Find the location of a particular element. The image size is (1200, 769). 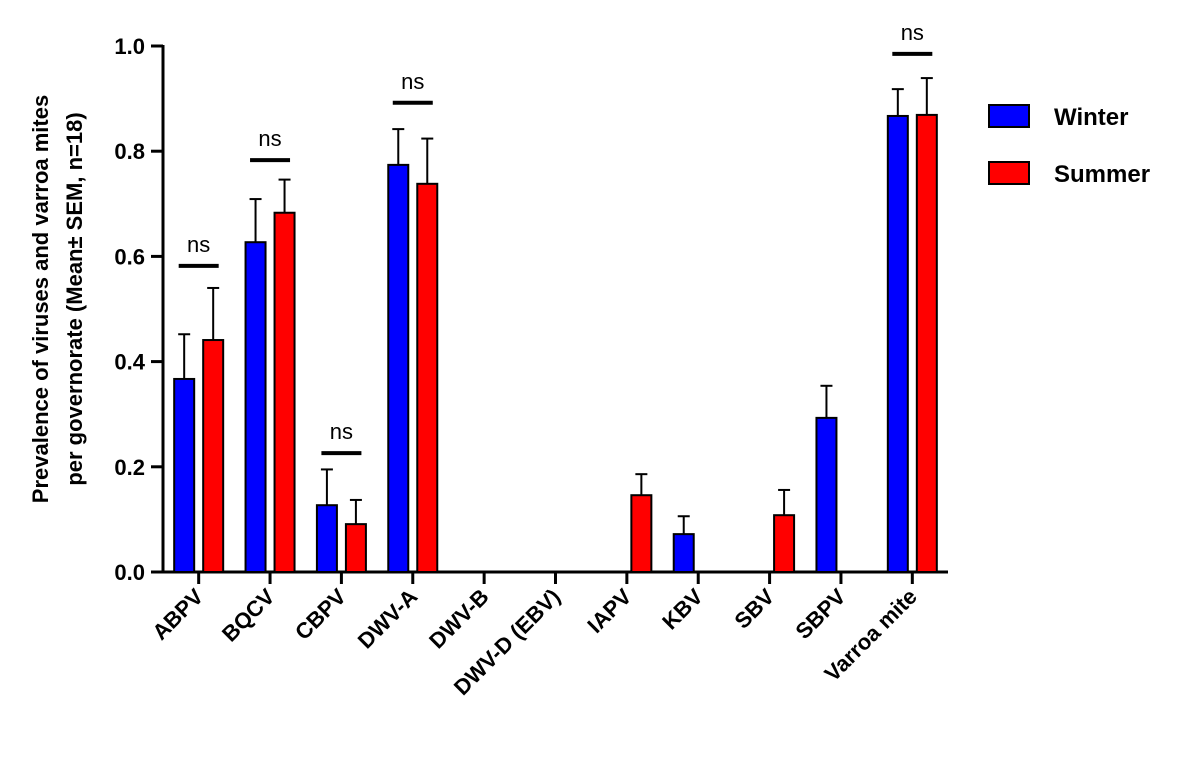

x-tick-label: DWV-B is located at coordinates (459, 619).